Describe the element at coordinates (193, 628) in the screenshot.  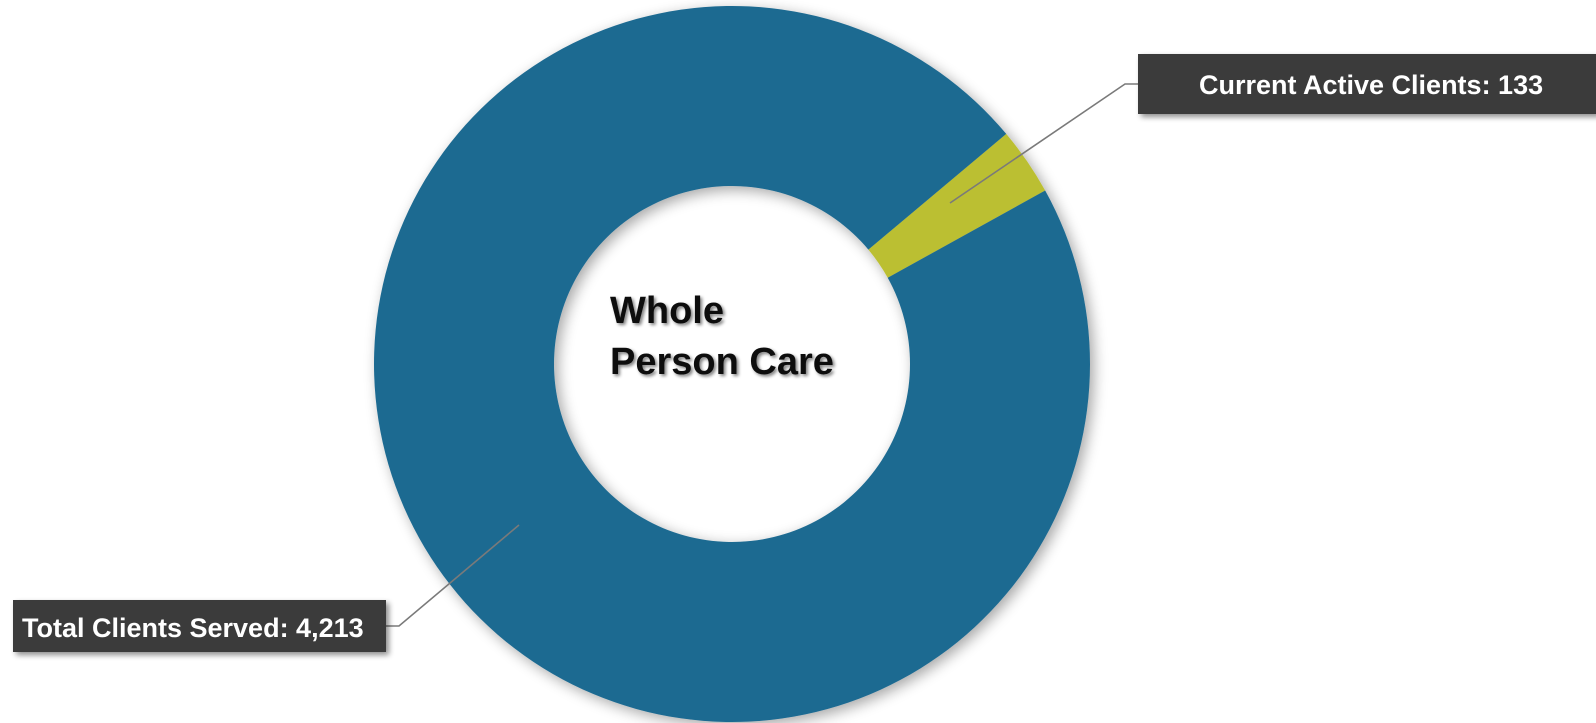
I see `slice-label-total-served: Total Clients Served: 4,213` at that location.